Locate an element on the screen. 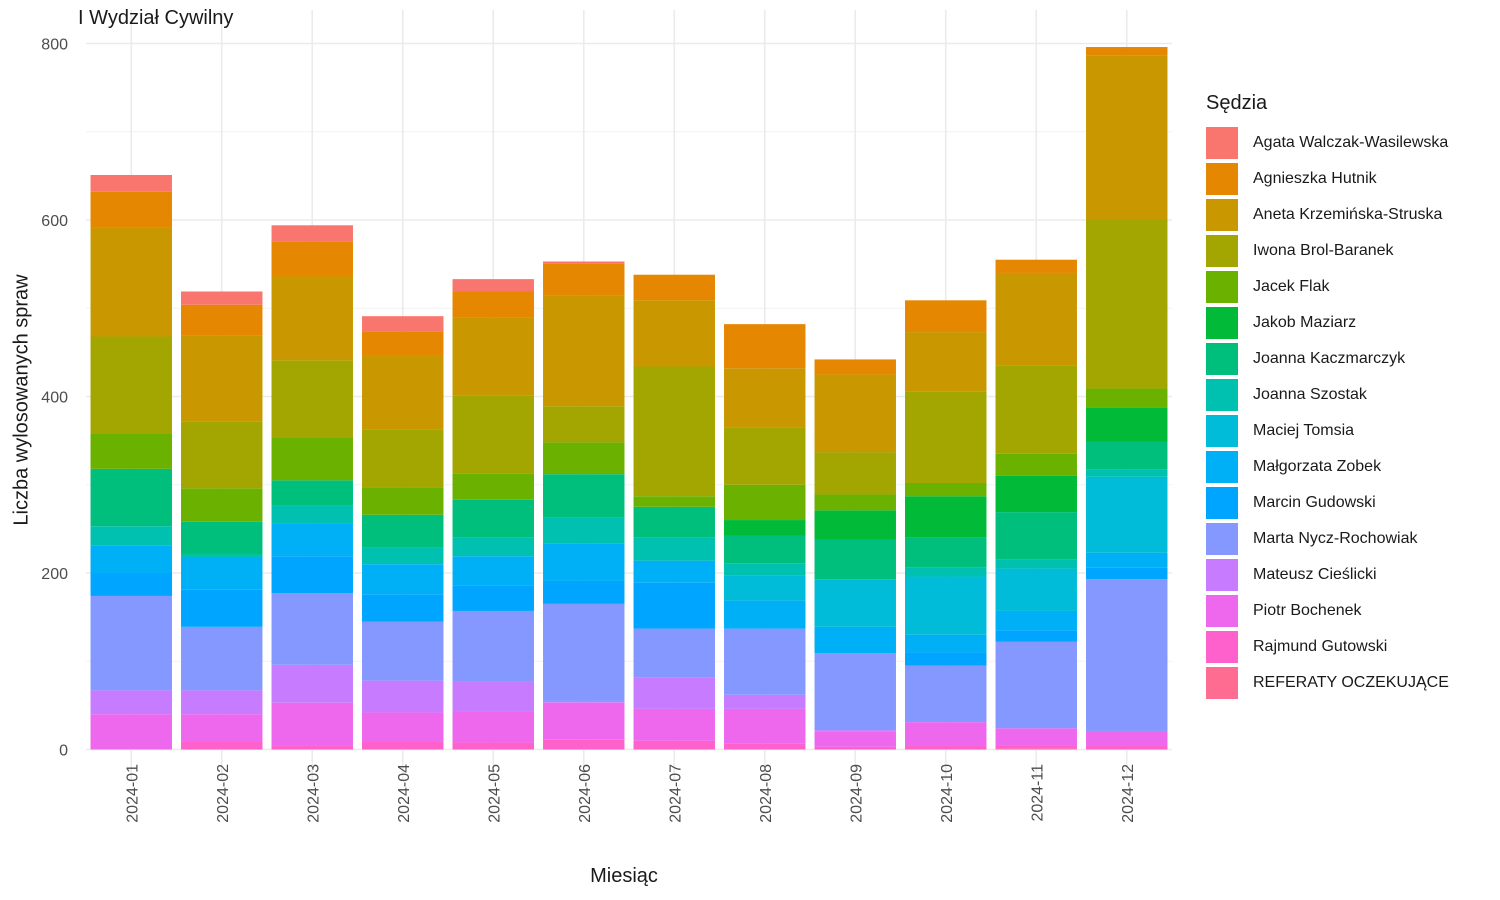 This screenshot has height=900, width=1500. legend-label: Jacek Flak is located at coordinates (1291, 286).